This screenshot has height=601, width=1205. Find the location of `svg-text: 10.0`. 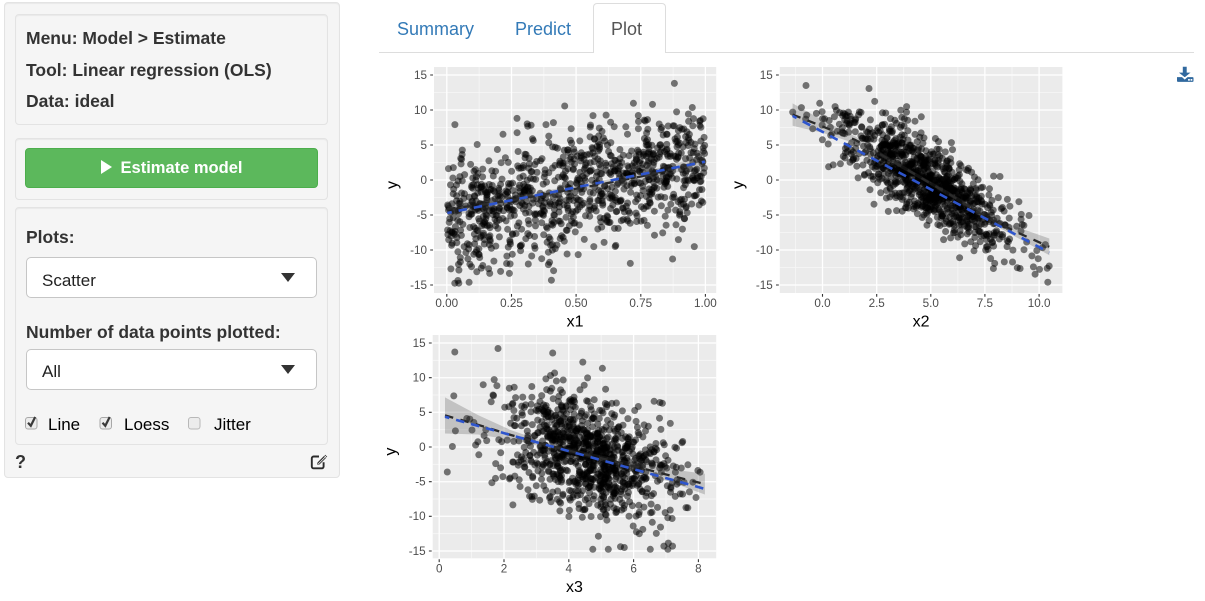

svg-text: 10.0 is located at coordinates (1039, 303).